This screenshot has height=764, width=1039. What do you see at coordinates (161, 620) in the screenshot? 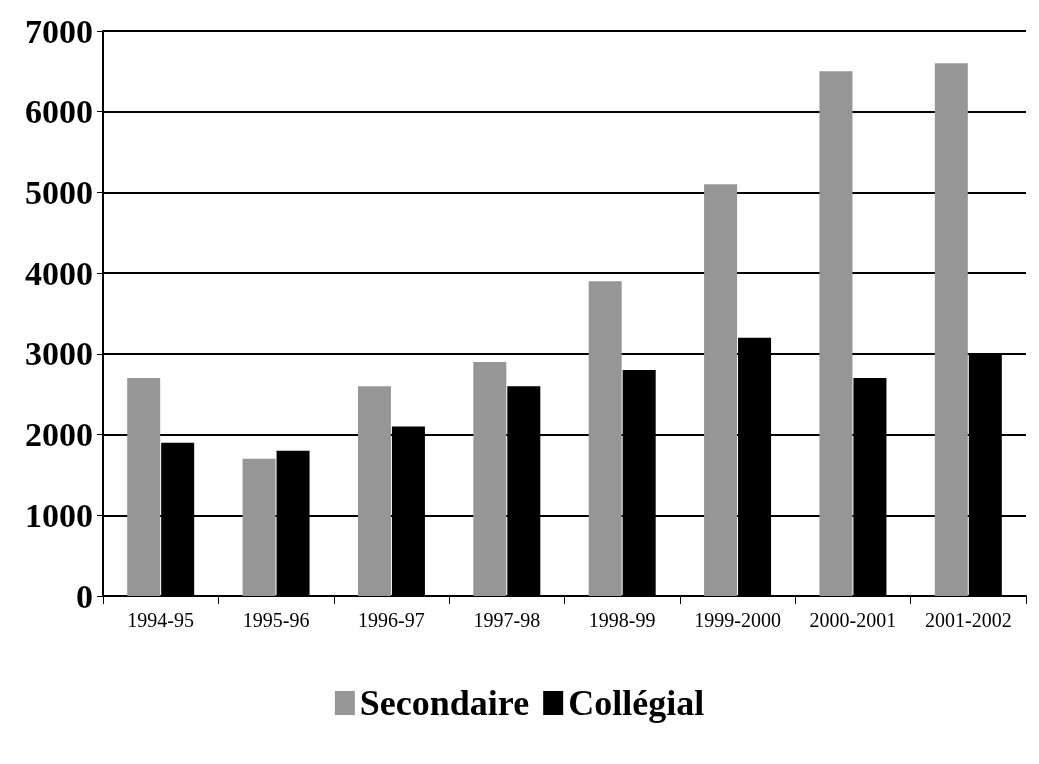
I see `x-tick-label: 1994-95` at bounding box center [161, 620].